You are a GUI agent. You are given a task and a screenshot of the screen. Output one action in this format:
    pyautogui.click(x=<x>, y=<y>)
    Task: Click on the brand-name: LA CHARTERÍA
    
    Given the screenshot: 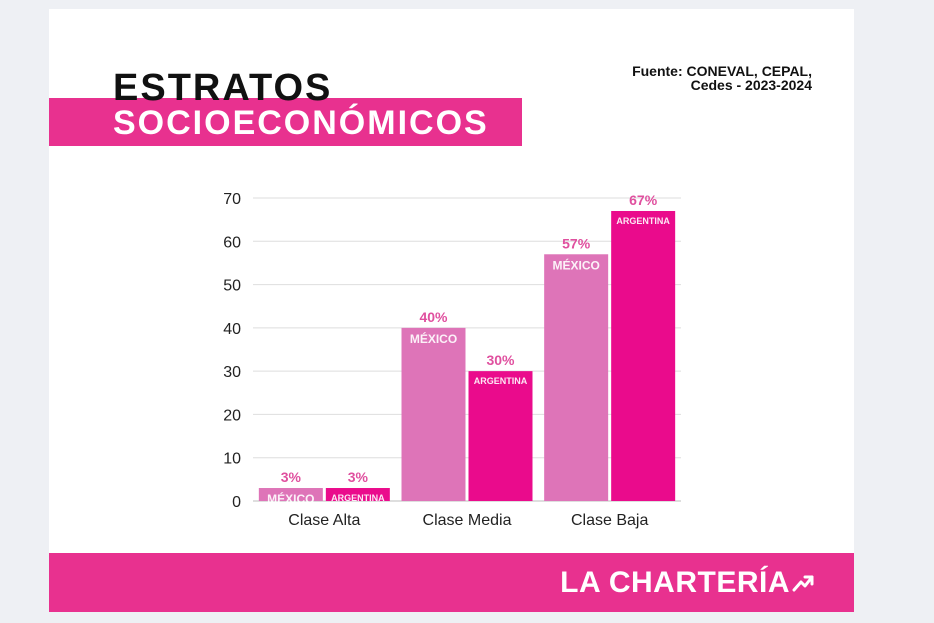 What is the action you would take?
    pyautogui.click(x=675, y=582)
    